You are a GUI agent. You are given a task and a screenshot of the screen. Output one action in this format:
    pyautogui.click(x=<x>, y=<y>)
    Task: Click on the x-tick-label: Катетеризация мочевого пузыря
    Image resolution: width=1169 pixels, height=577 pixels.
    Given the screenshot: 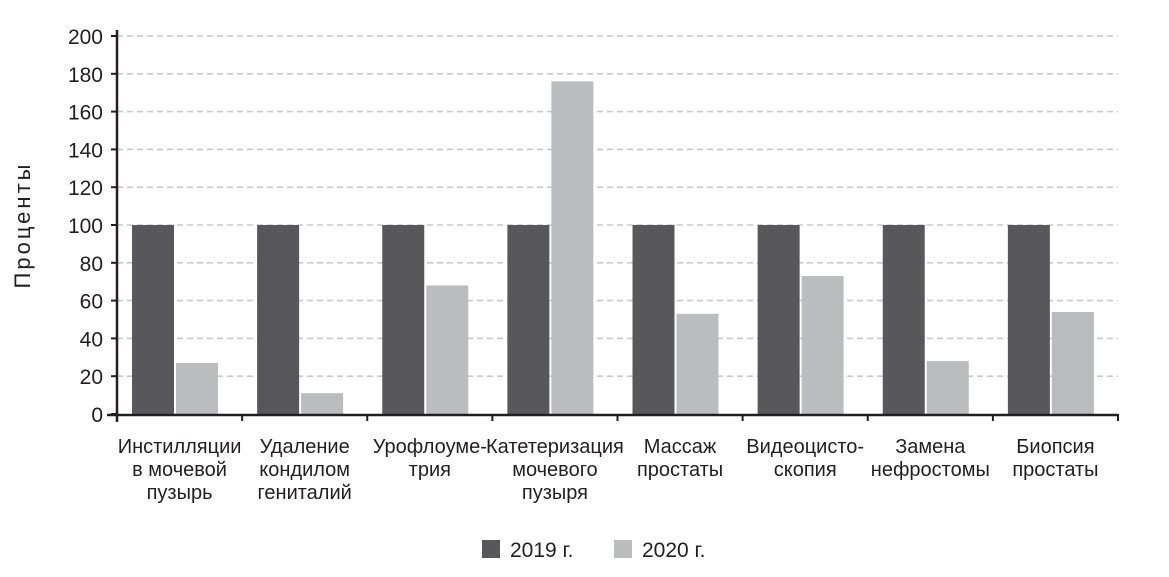 What is the action you would take?
    pyautogui.click(x=555, y=470)
    